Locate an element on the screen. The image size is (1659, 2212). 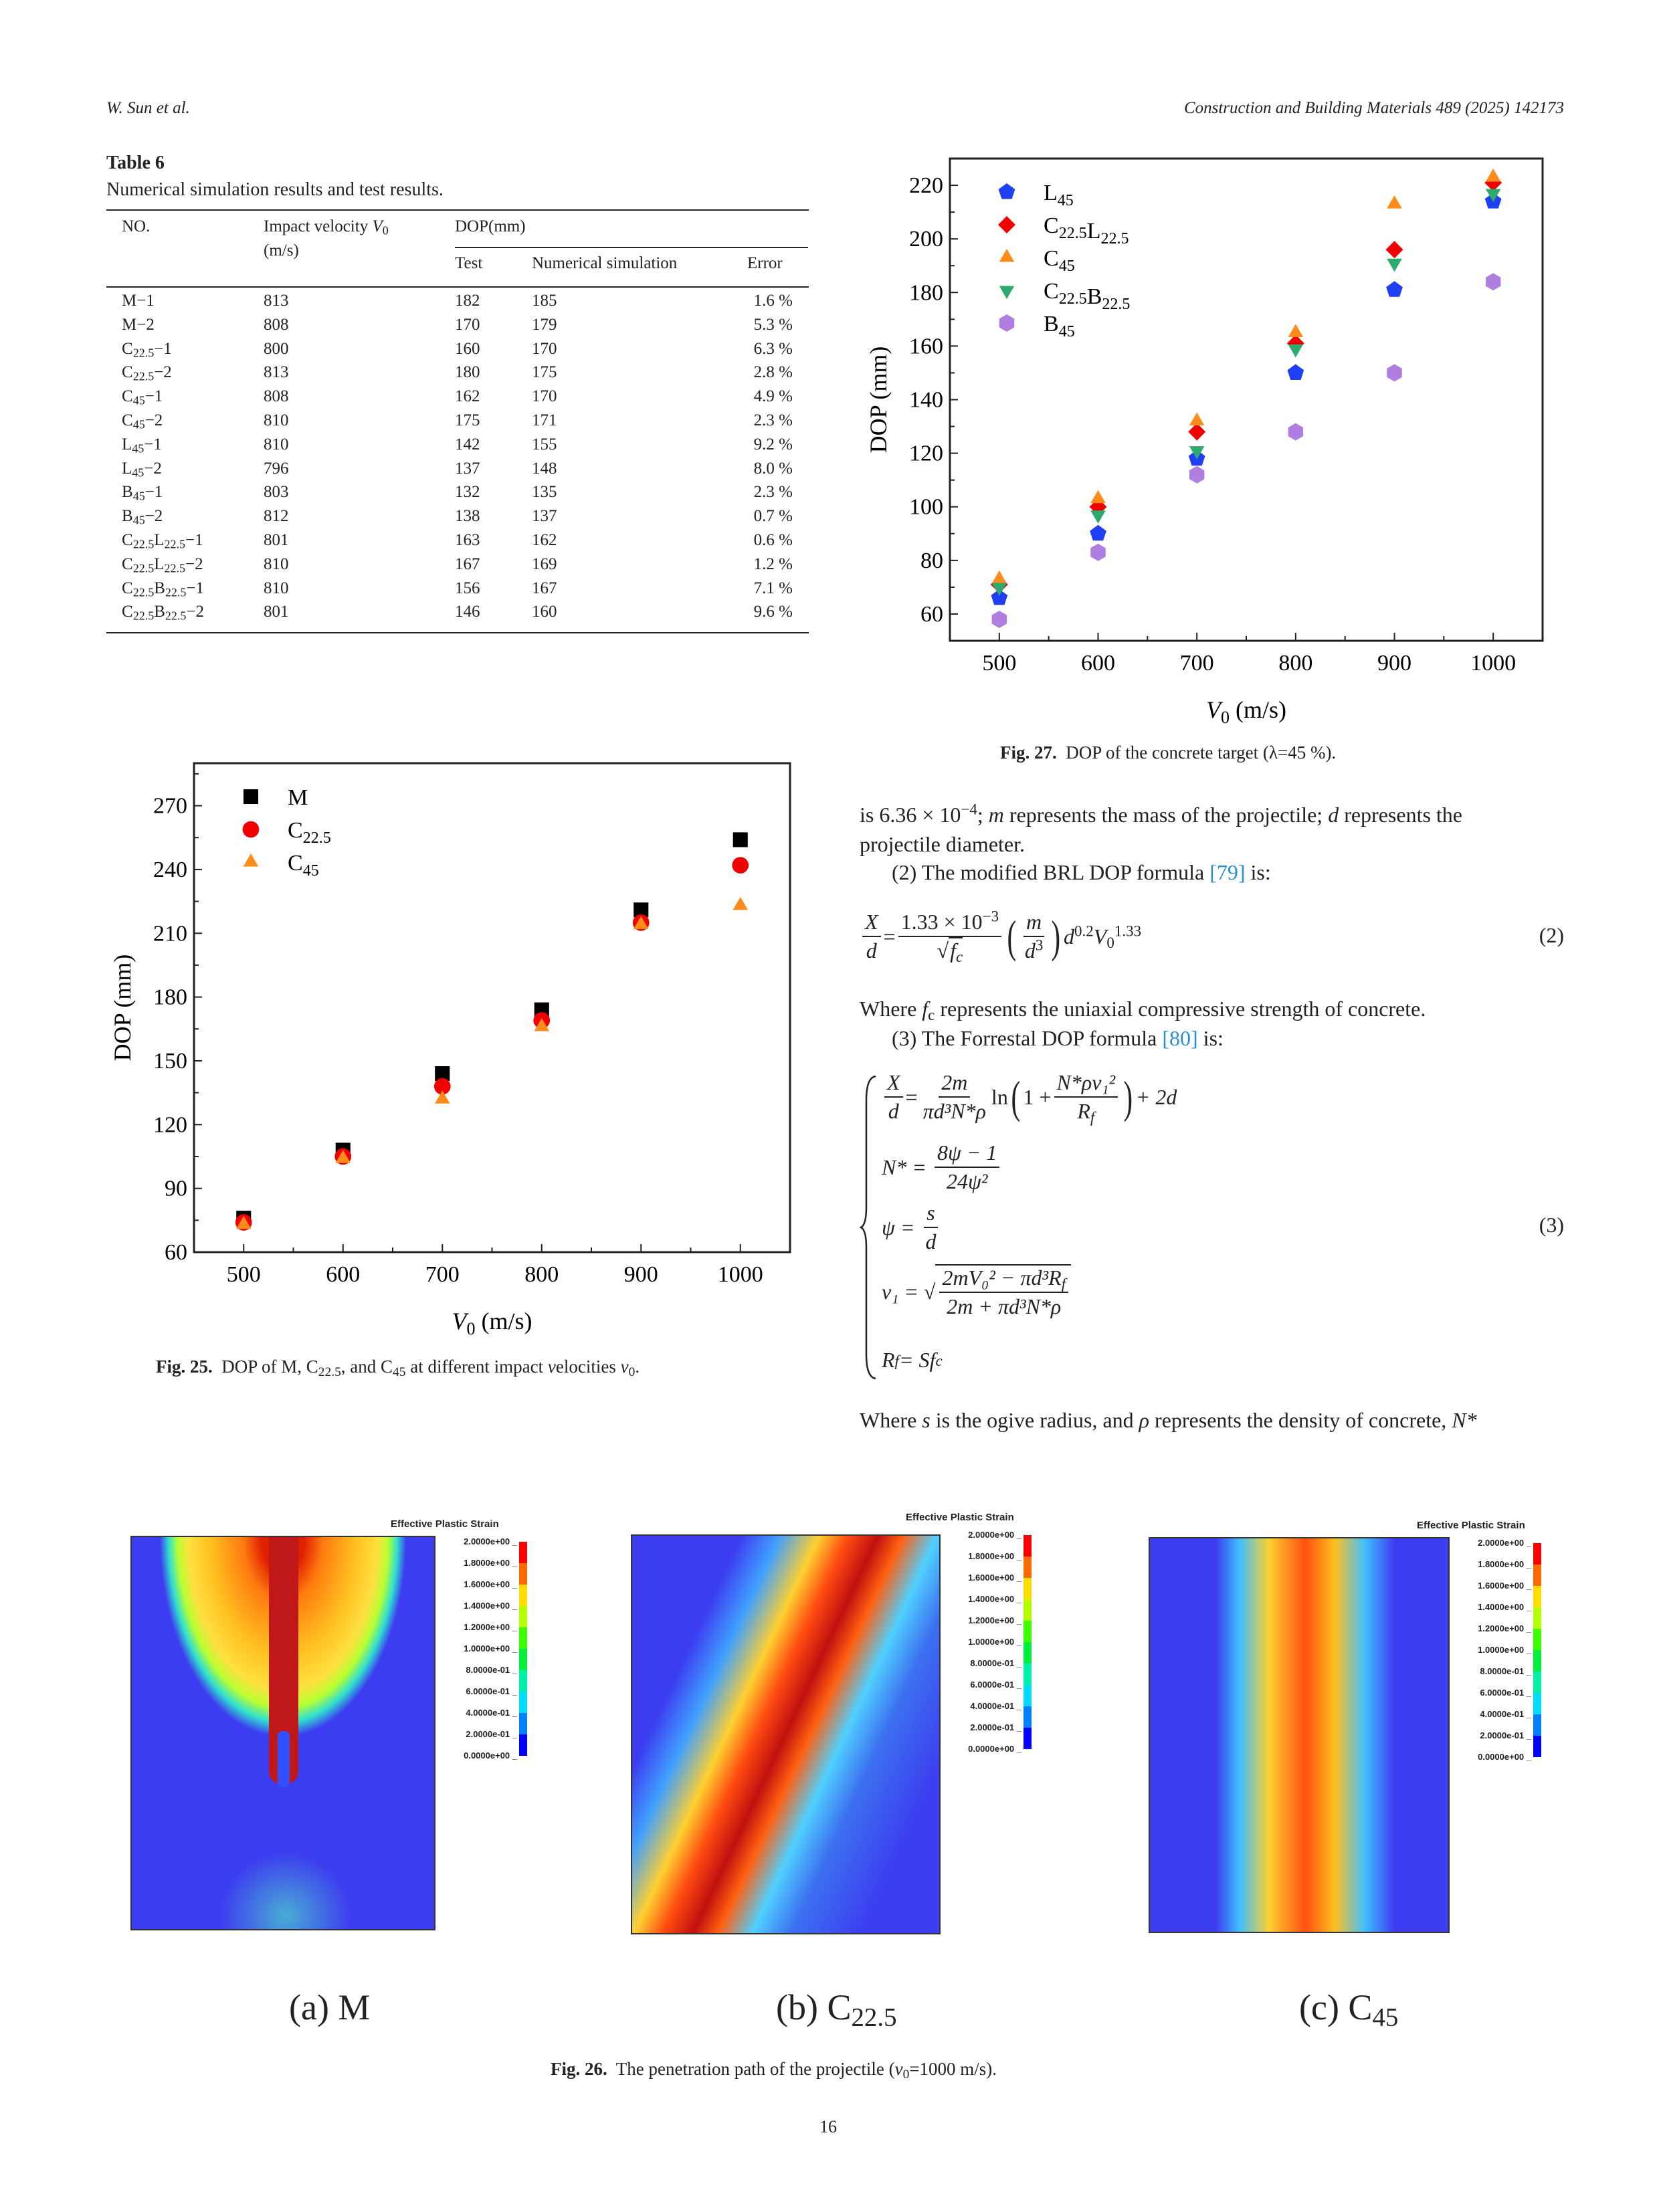
legend-value: 1.8000e+00 _ is located at coordinates (490, 1563).